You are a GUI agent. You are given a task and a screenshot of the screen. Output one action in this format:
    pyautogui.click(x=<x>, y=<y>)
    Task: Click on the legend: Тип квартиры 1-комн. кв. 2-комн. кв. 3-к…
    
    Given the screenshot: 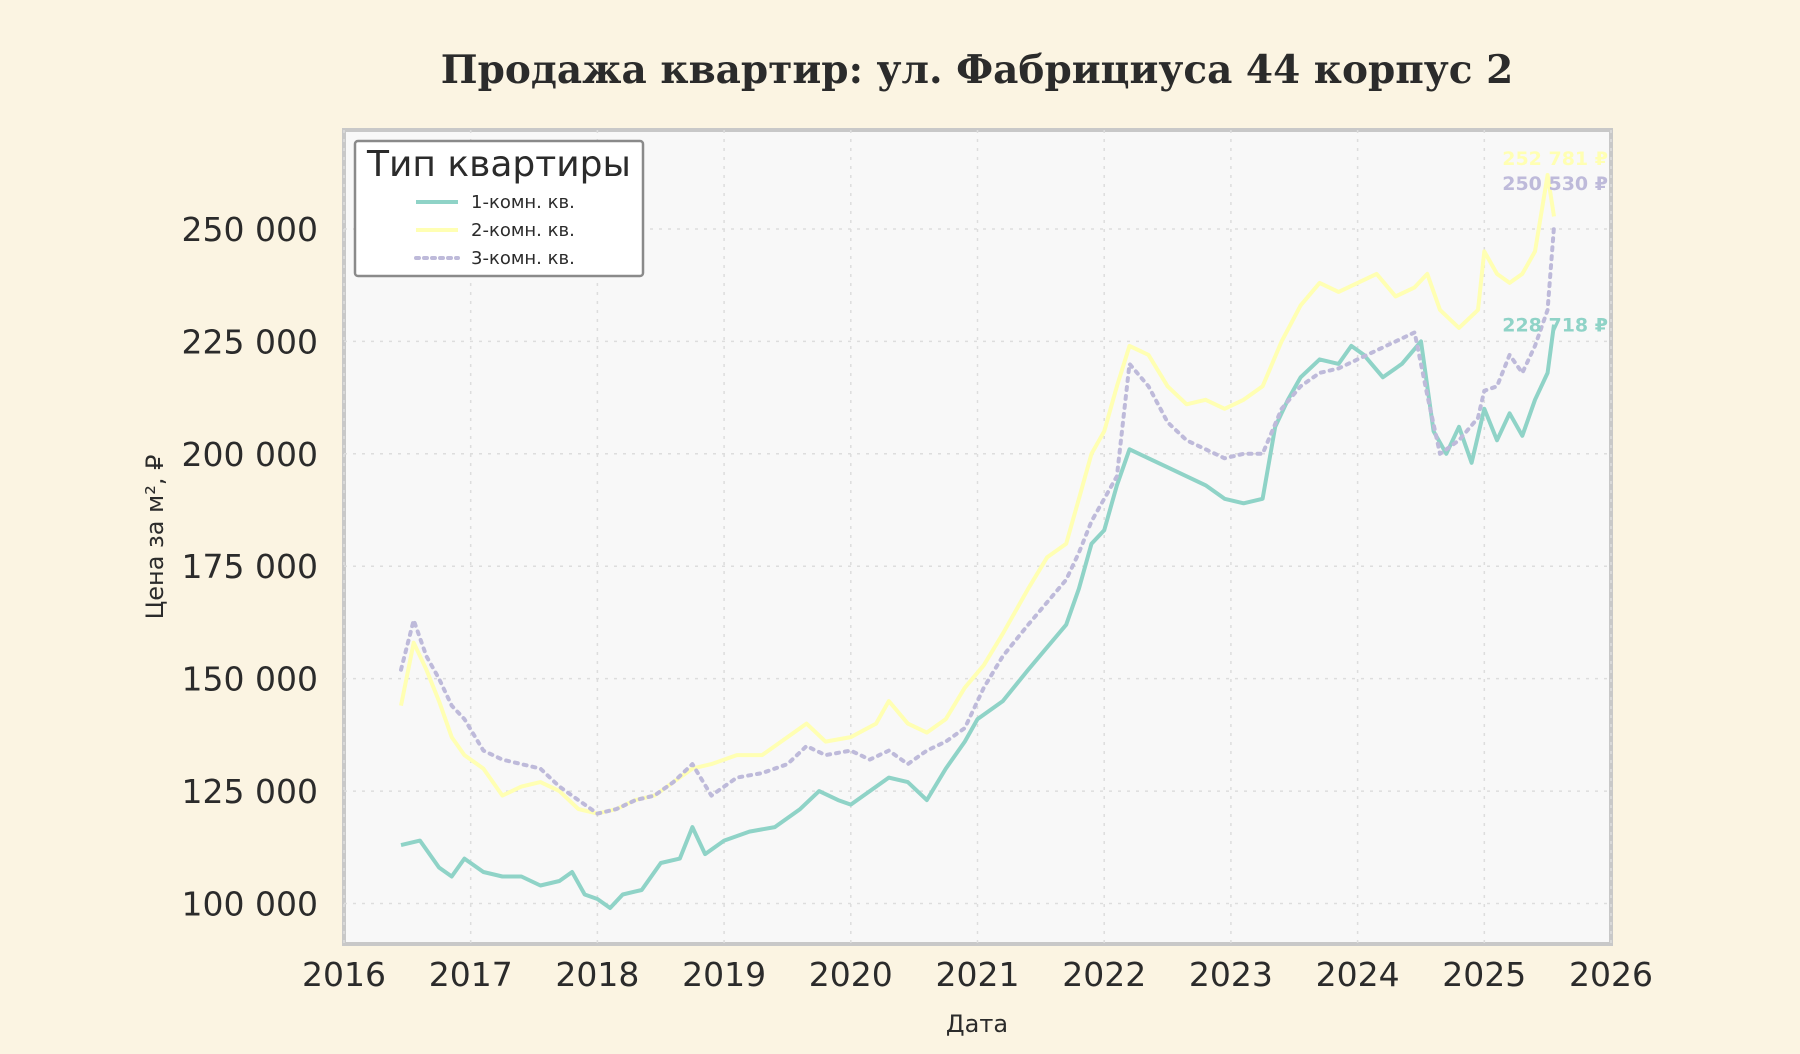 What is the action you would take?
    pyautogui.click(x=499, y=208)
    